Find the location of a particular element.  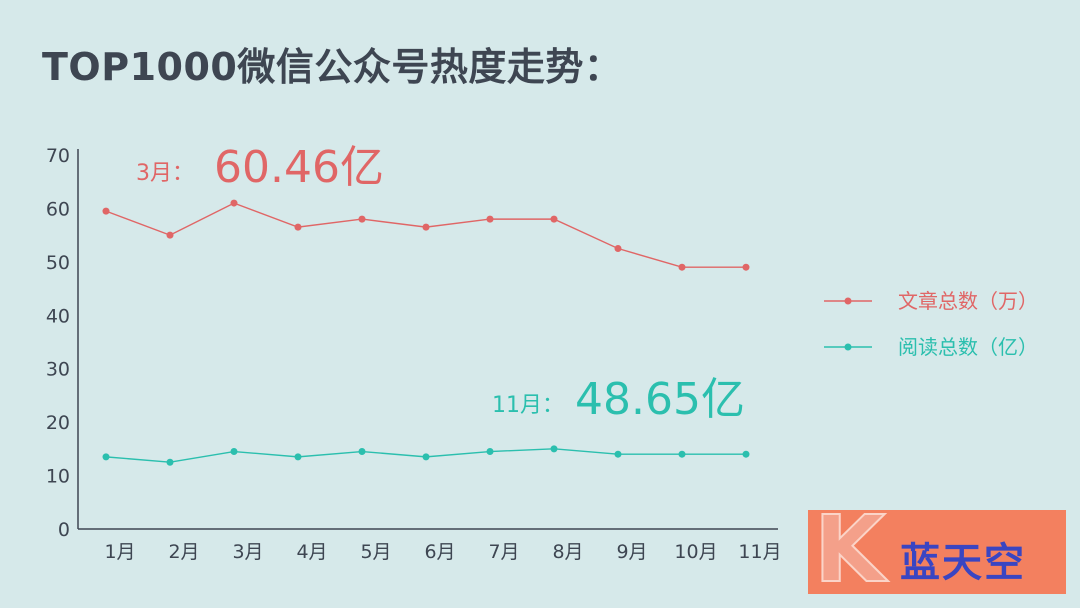

annotation-value: 60.46亿 is located at coordinates (299, 167).